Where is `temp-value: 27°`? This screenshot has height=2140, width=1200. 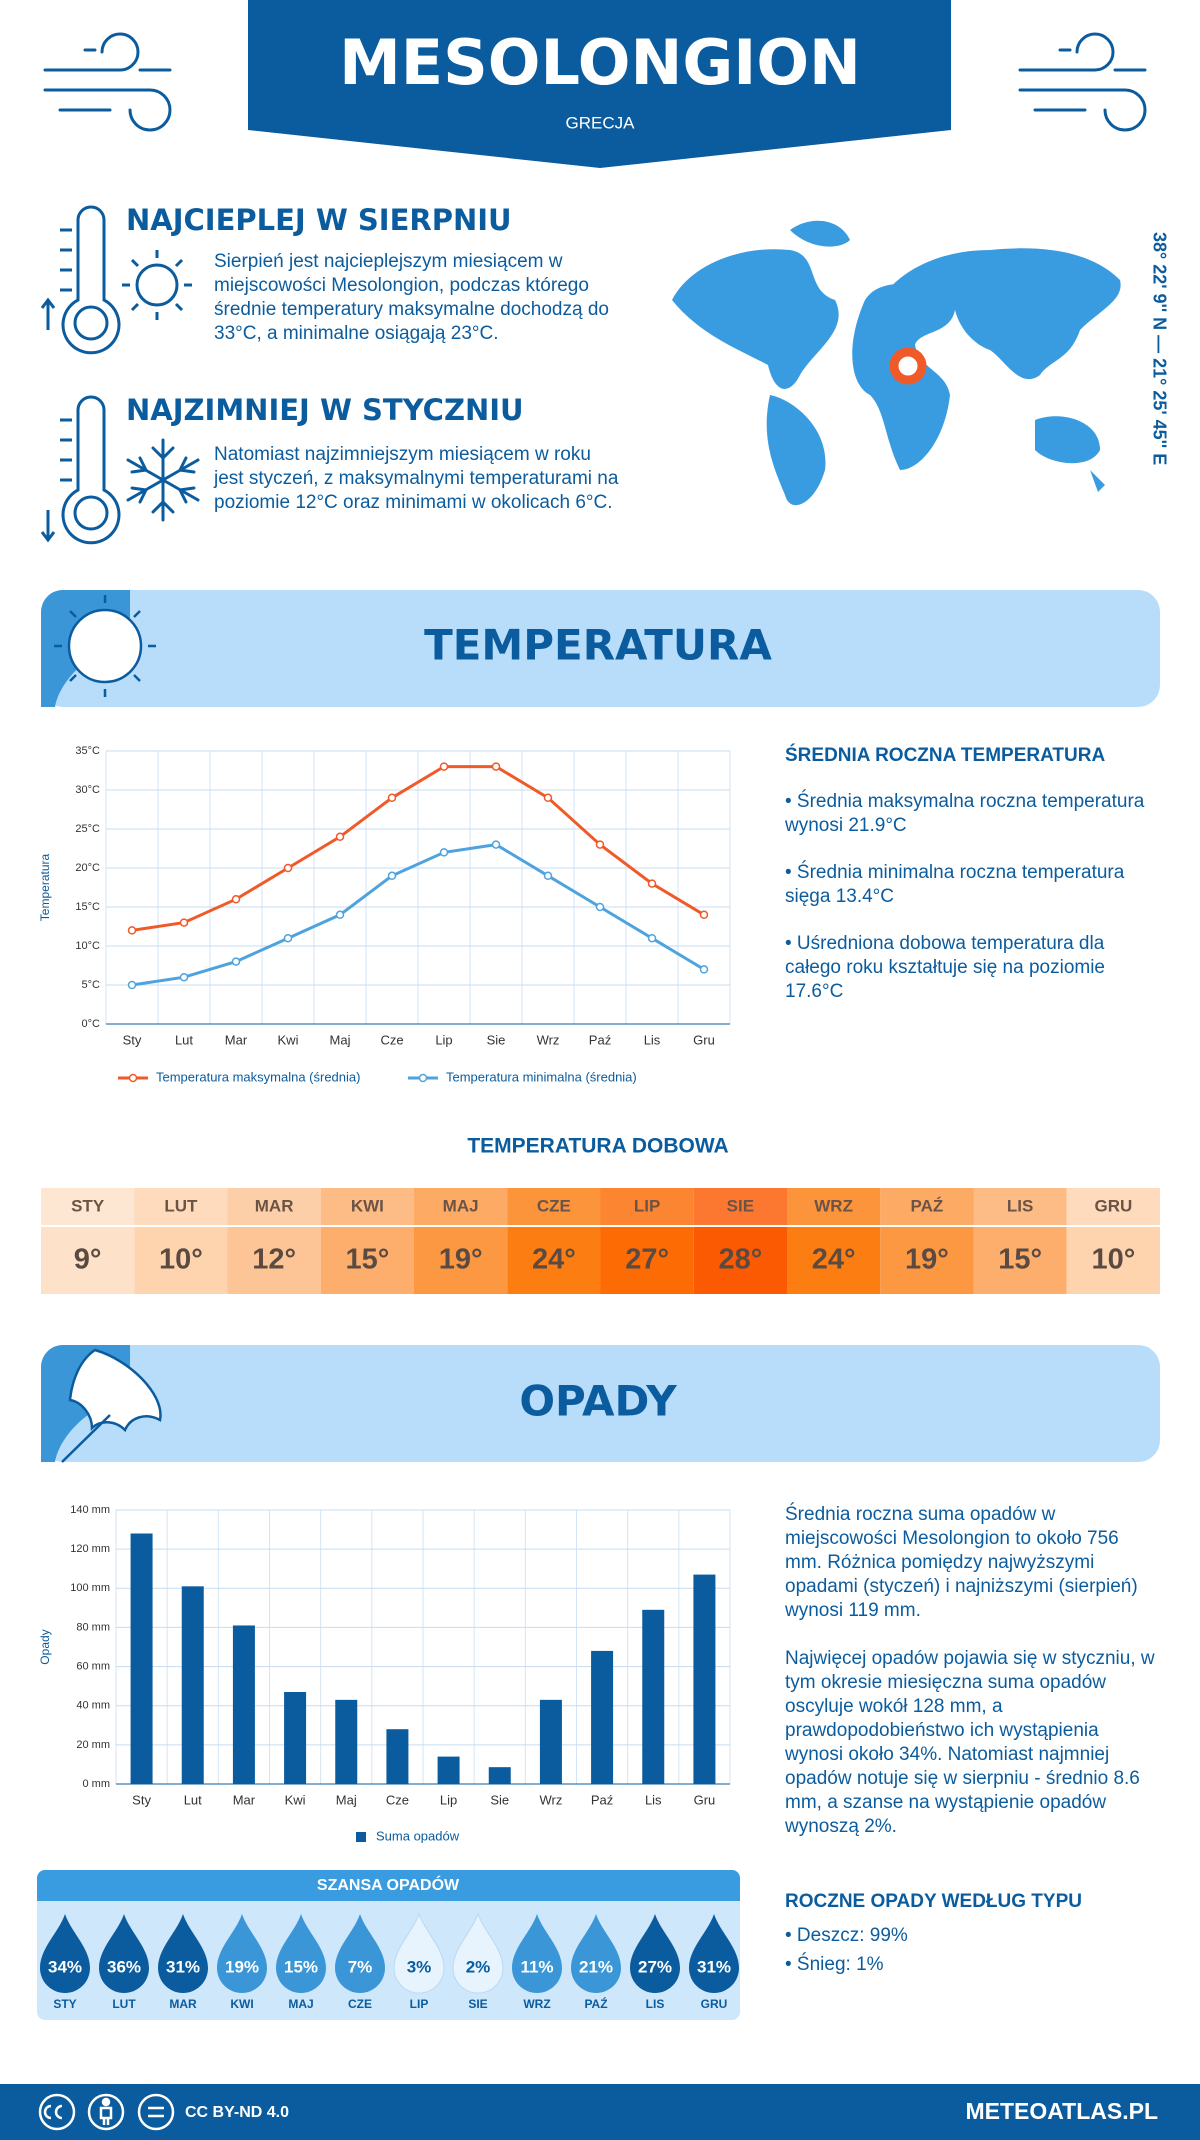
temp-value: 27° is located at coordinates (647, 1260).